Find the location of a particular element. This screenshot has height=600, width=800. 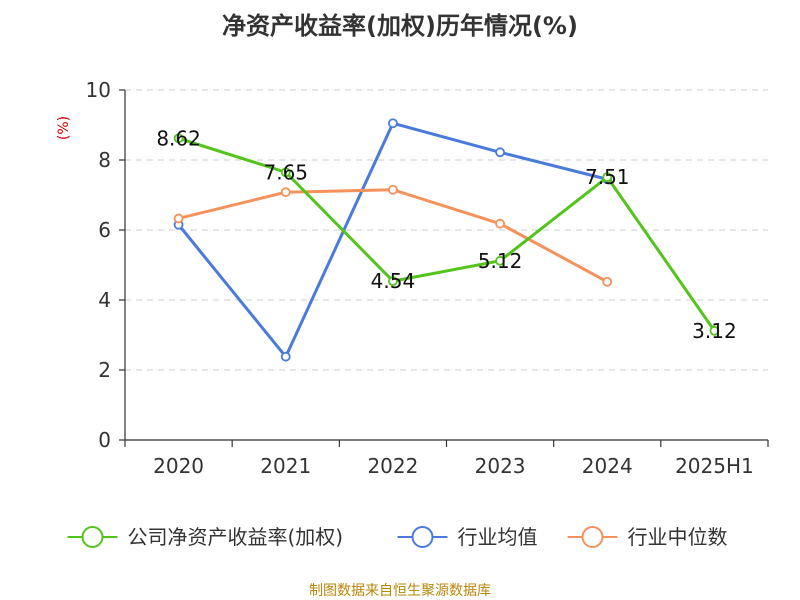

x-tick-label: 2025H1 is located at coordinates (714, 466).